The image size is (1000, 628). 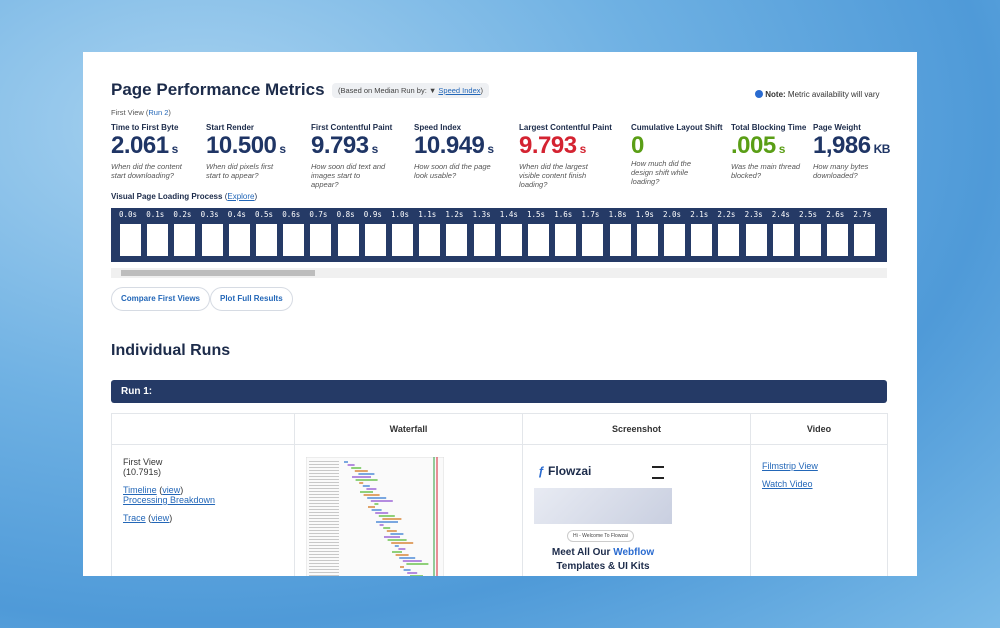 I want to click on trace-view-link: view, so click(x=160, y=518).